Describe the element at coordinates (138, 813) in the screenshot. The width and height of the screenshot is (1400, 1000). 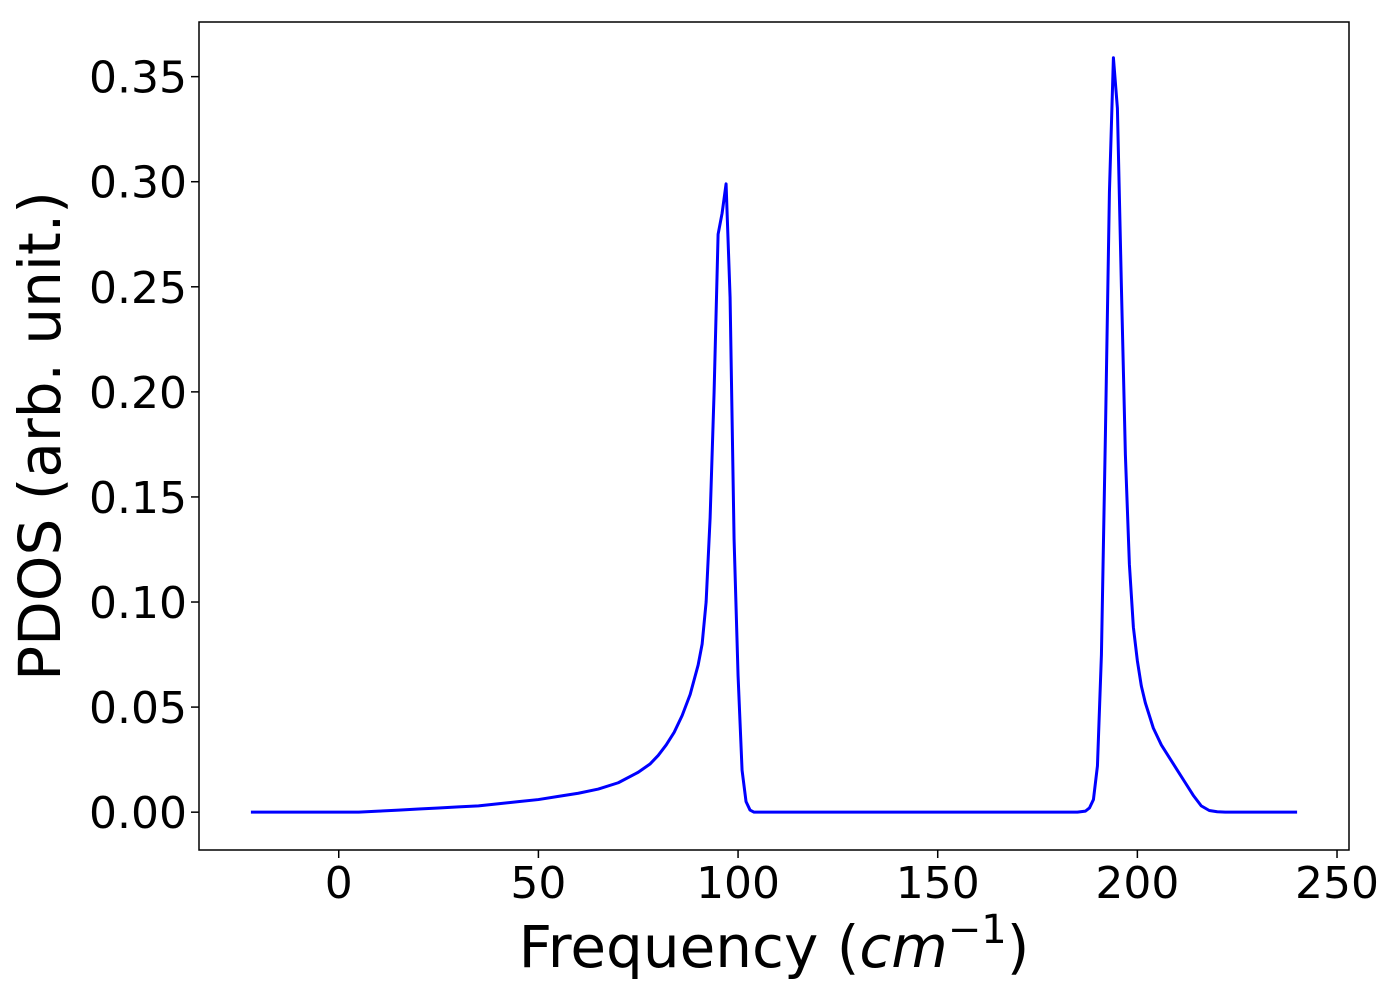
I see `y-tick-label: 0.00` at that location.